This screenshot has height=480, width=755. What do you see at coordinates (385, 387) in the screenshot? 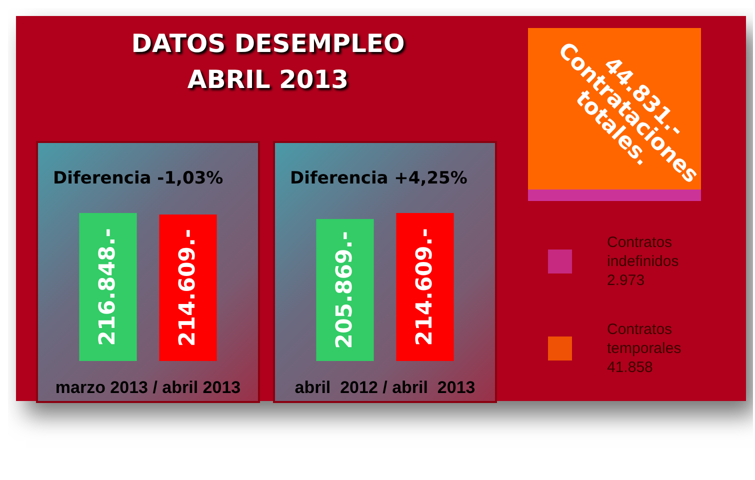
I see `x-axis-title: abril 2012 / abril 2013` at bounding box center [385, 387].